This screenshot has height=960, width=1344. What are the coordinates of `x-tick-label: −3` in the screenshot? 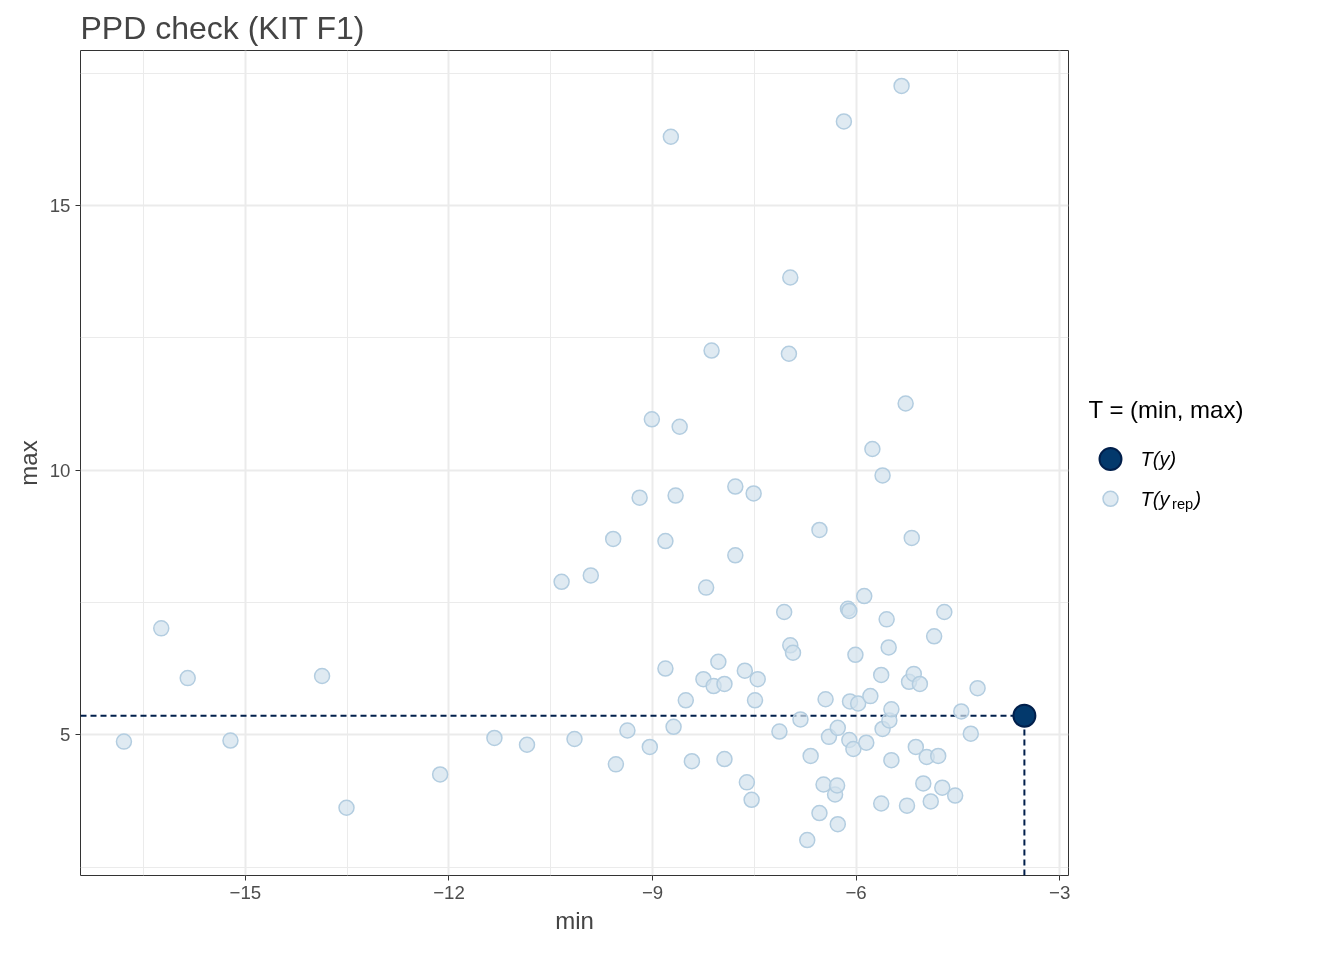 It's located at (1060, 892).